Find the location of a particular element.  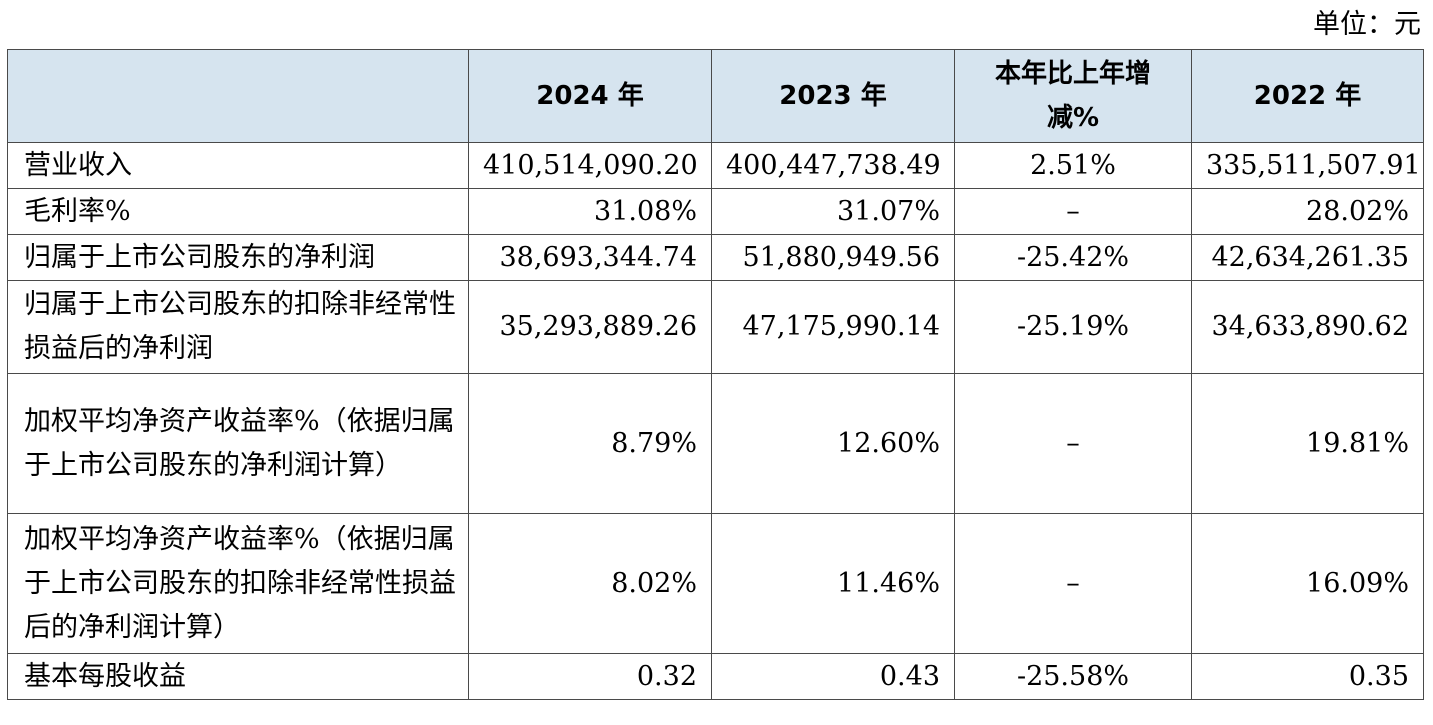

table-header-row: 2024 年 2023 年 本年比上年增减% 2022 年 is located at coordinates (715, 96).